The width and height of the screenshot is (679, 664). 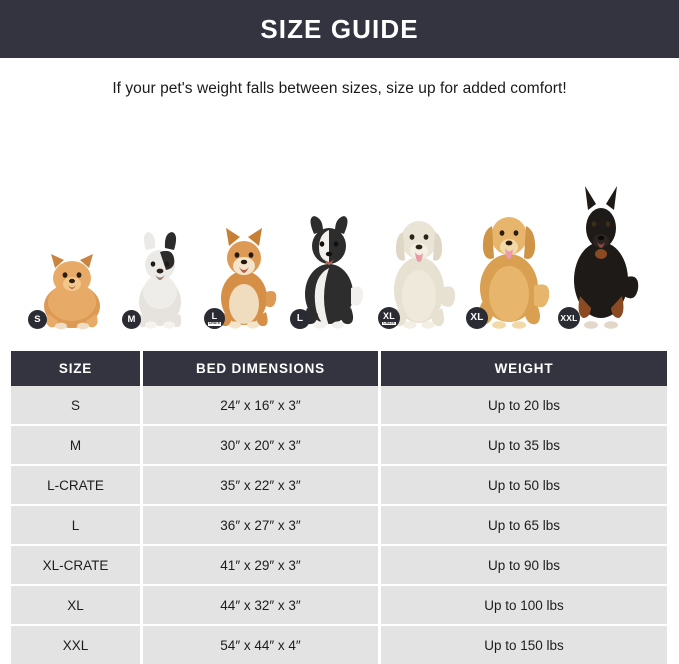 I want to click on cell-size: XL, so click(x=77, y=605).